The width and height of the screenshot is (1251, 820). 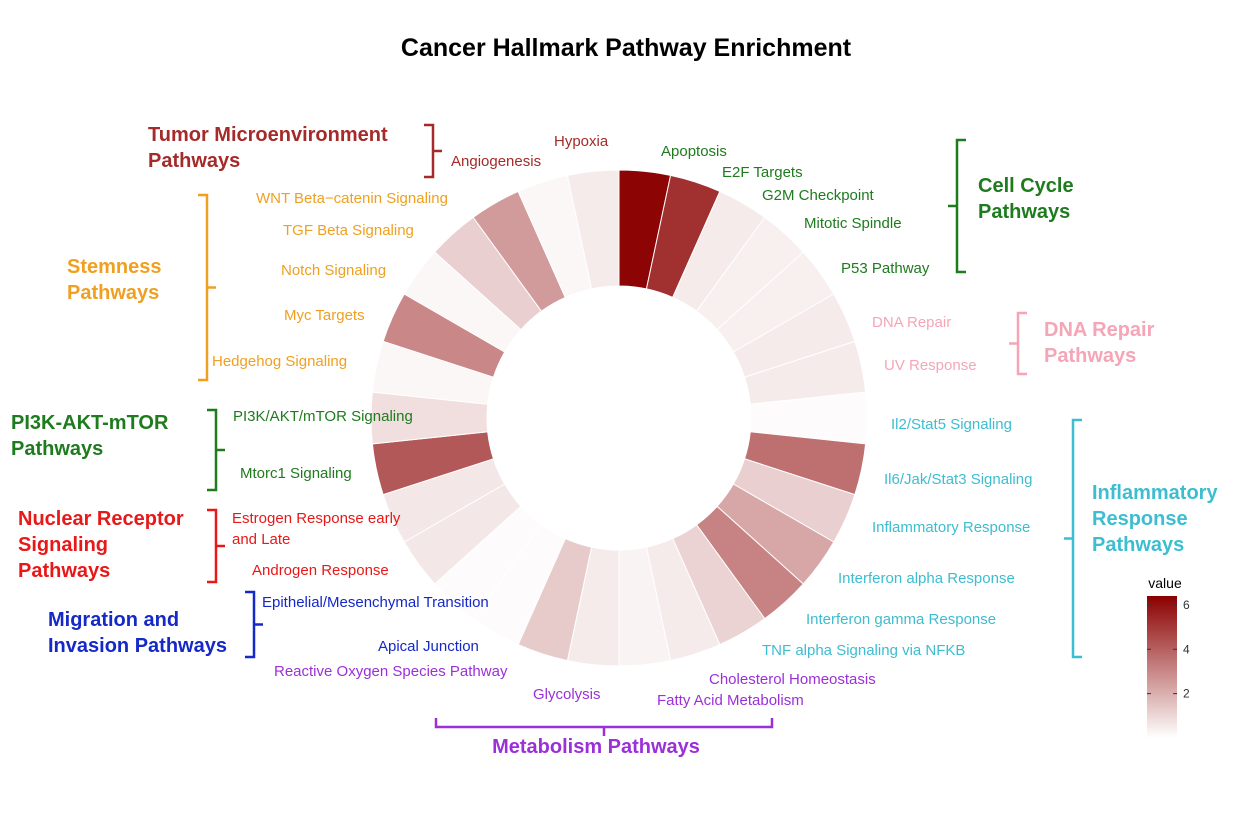 I want to click on group-label: Migration and Invasion Pathways, so click(x=137, y=633).